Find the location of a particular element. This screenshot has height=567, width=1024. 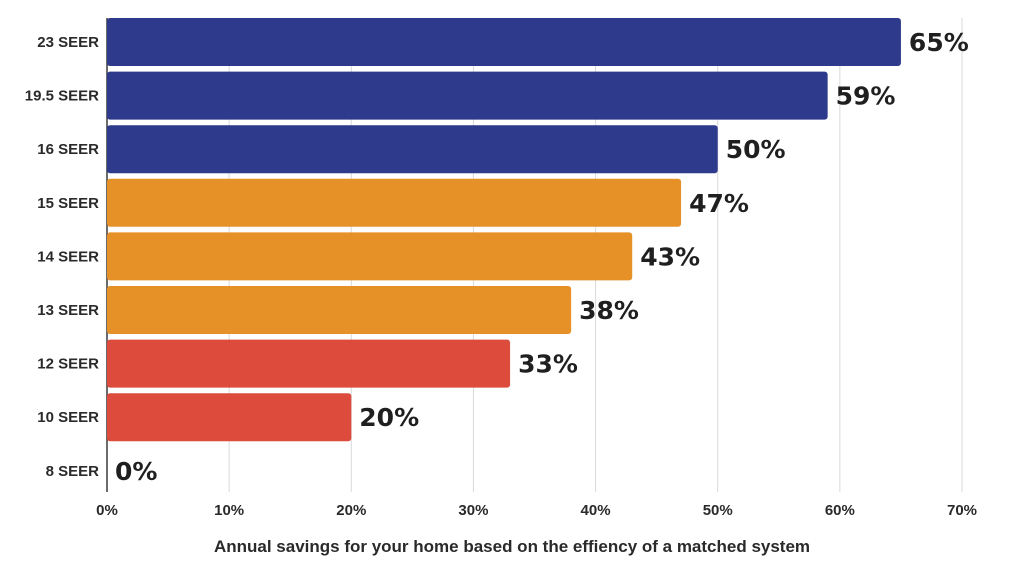

category-label: 14 SEER is located at coordinates (68, 256).